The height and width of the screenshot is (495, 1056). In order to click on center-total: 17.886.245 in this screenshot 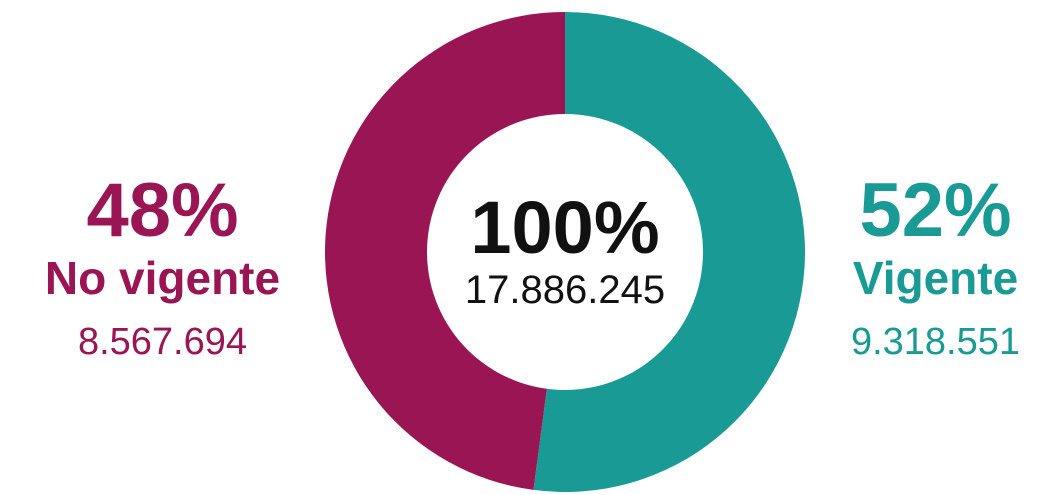, I will do `click(565, 290)`.